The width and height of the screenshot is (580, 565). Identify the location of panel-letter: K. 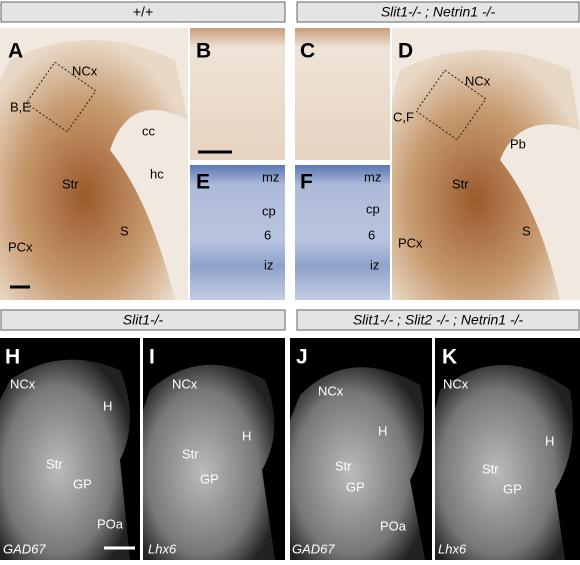
(449, 357).